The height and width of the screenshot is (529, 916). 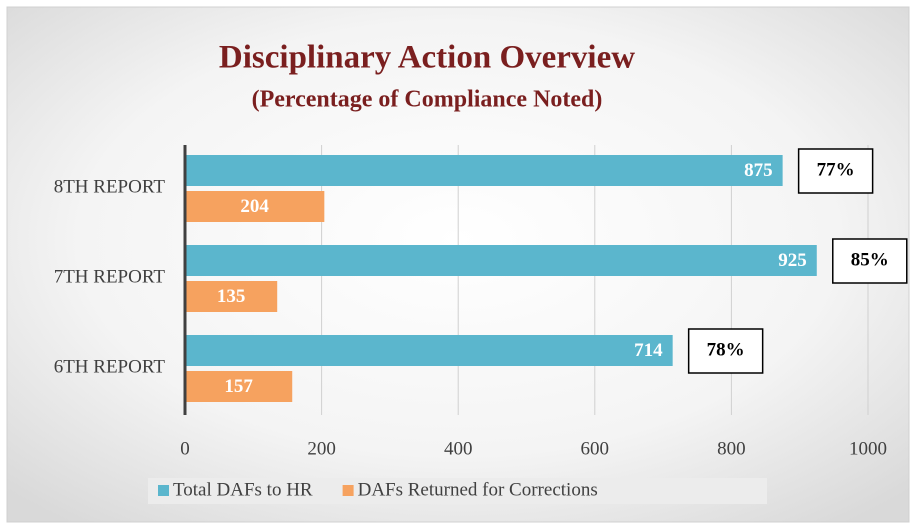 I want to click on x-tick-label: 200, so click(x=321, y=448).